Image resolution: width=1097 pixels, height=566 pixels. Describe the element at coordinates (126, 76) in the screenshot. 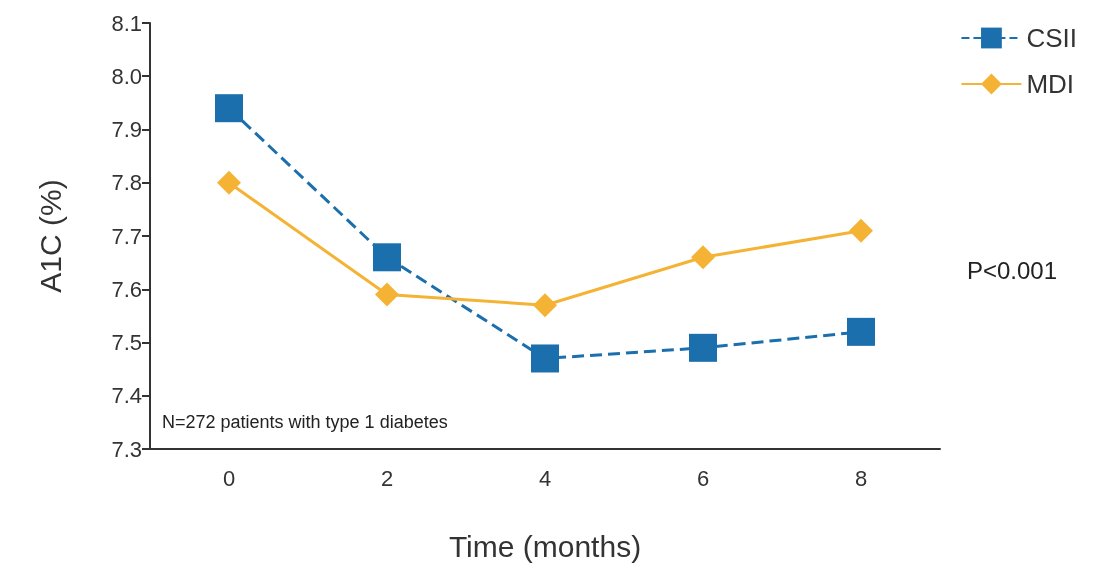

I see `y-tick-label: 8.0` at that location.